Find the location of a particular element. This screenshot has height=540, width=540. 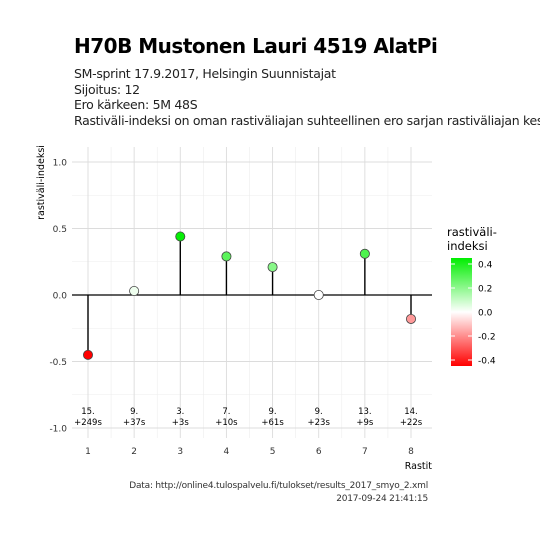

y-tick-label: 0.5 is located at coordinates (60, 230).